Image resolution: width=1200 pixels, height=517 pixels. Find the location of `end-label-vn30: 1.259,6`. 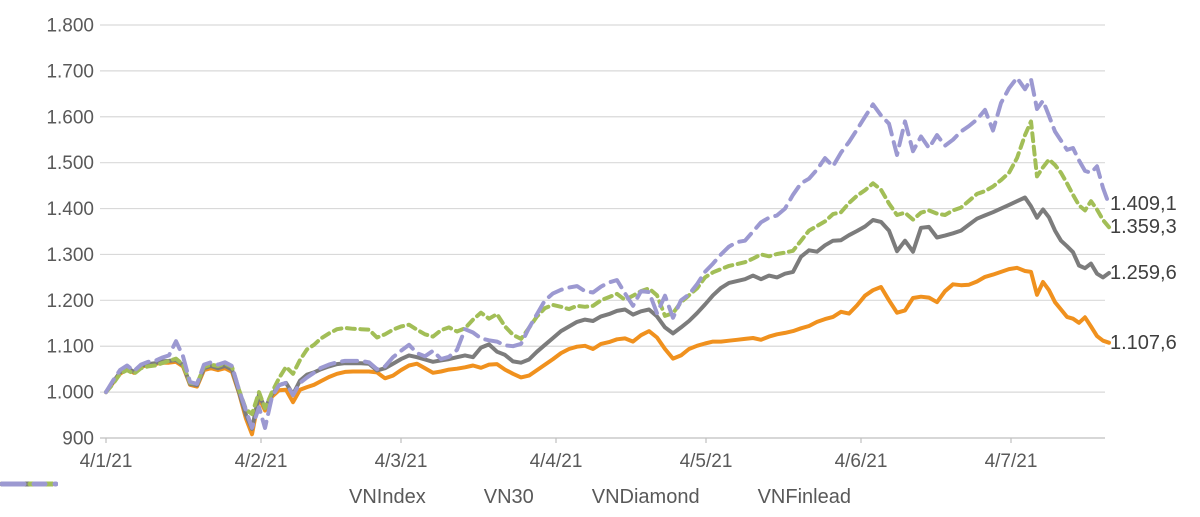

end-label-vn30: 1.259,6 is located at coordinates (1143, 272).